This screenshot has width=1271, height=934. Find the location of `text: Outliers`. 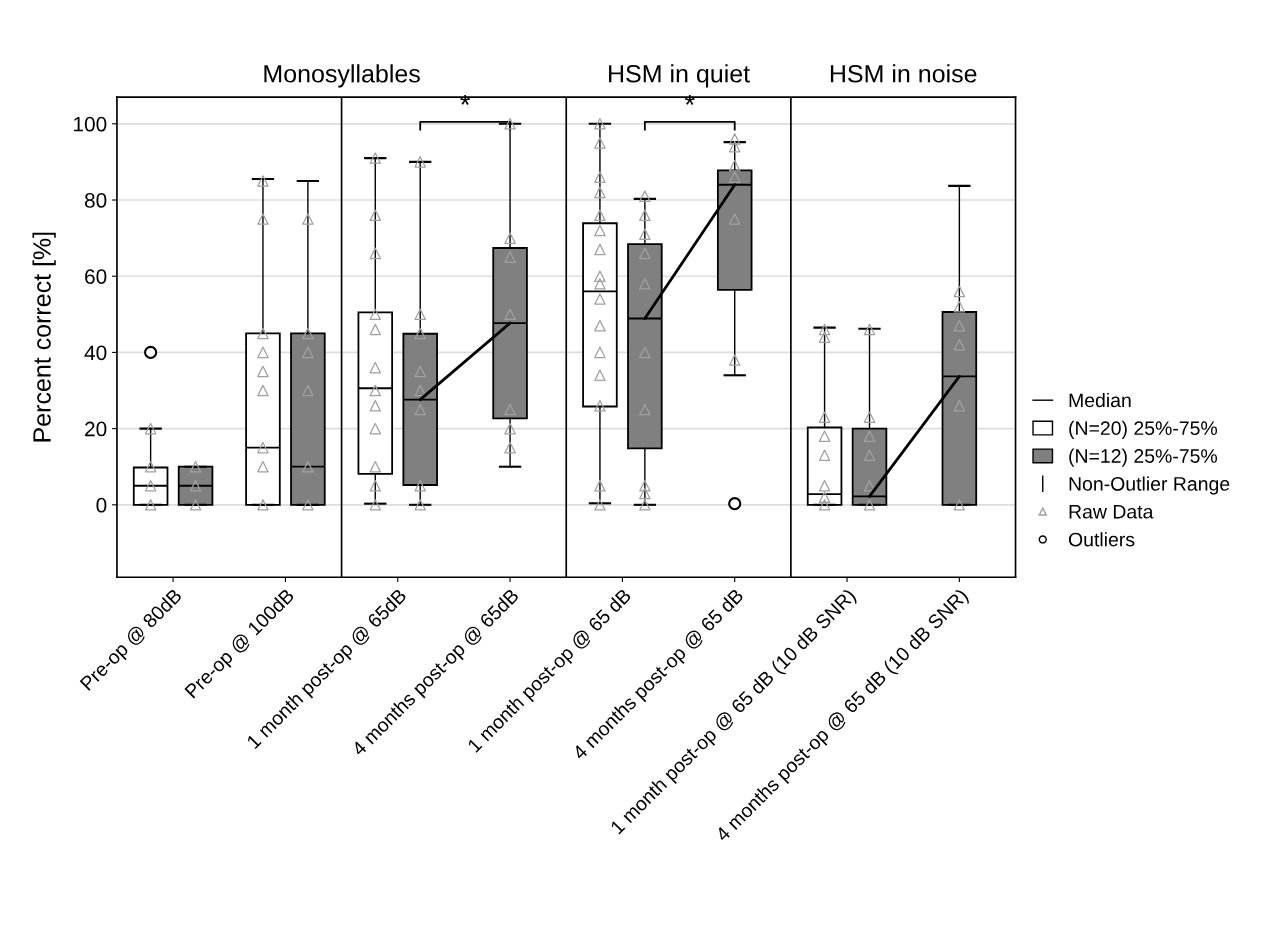

text: Outliers is located at coordinates (1101, 539).